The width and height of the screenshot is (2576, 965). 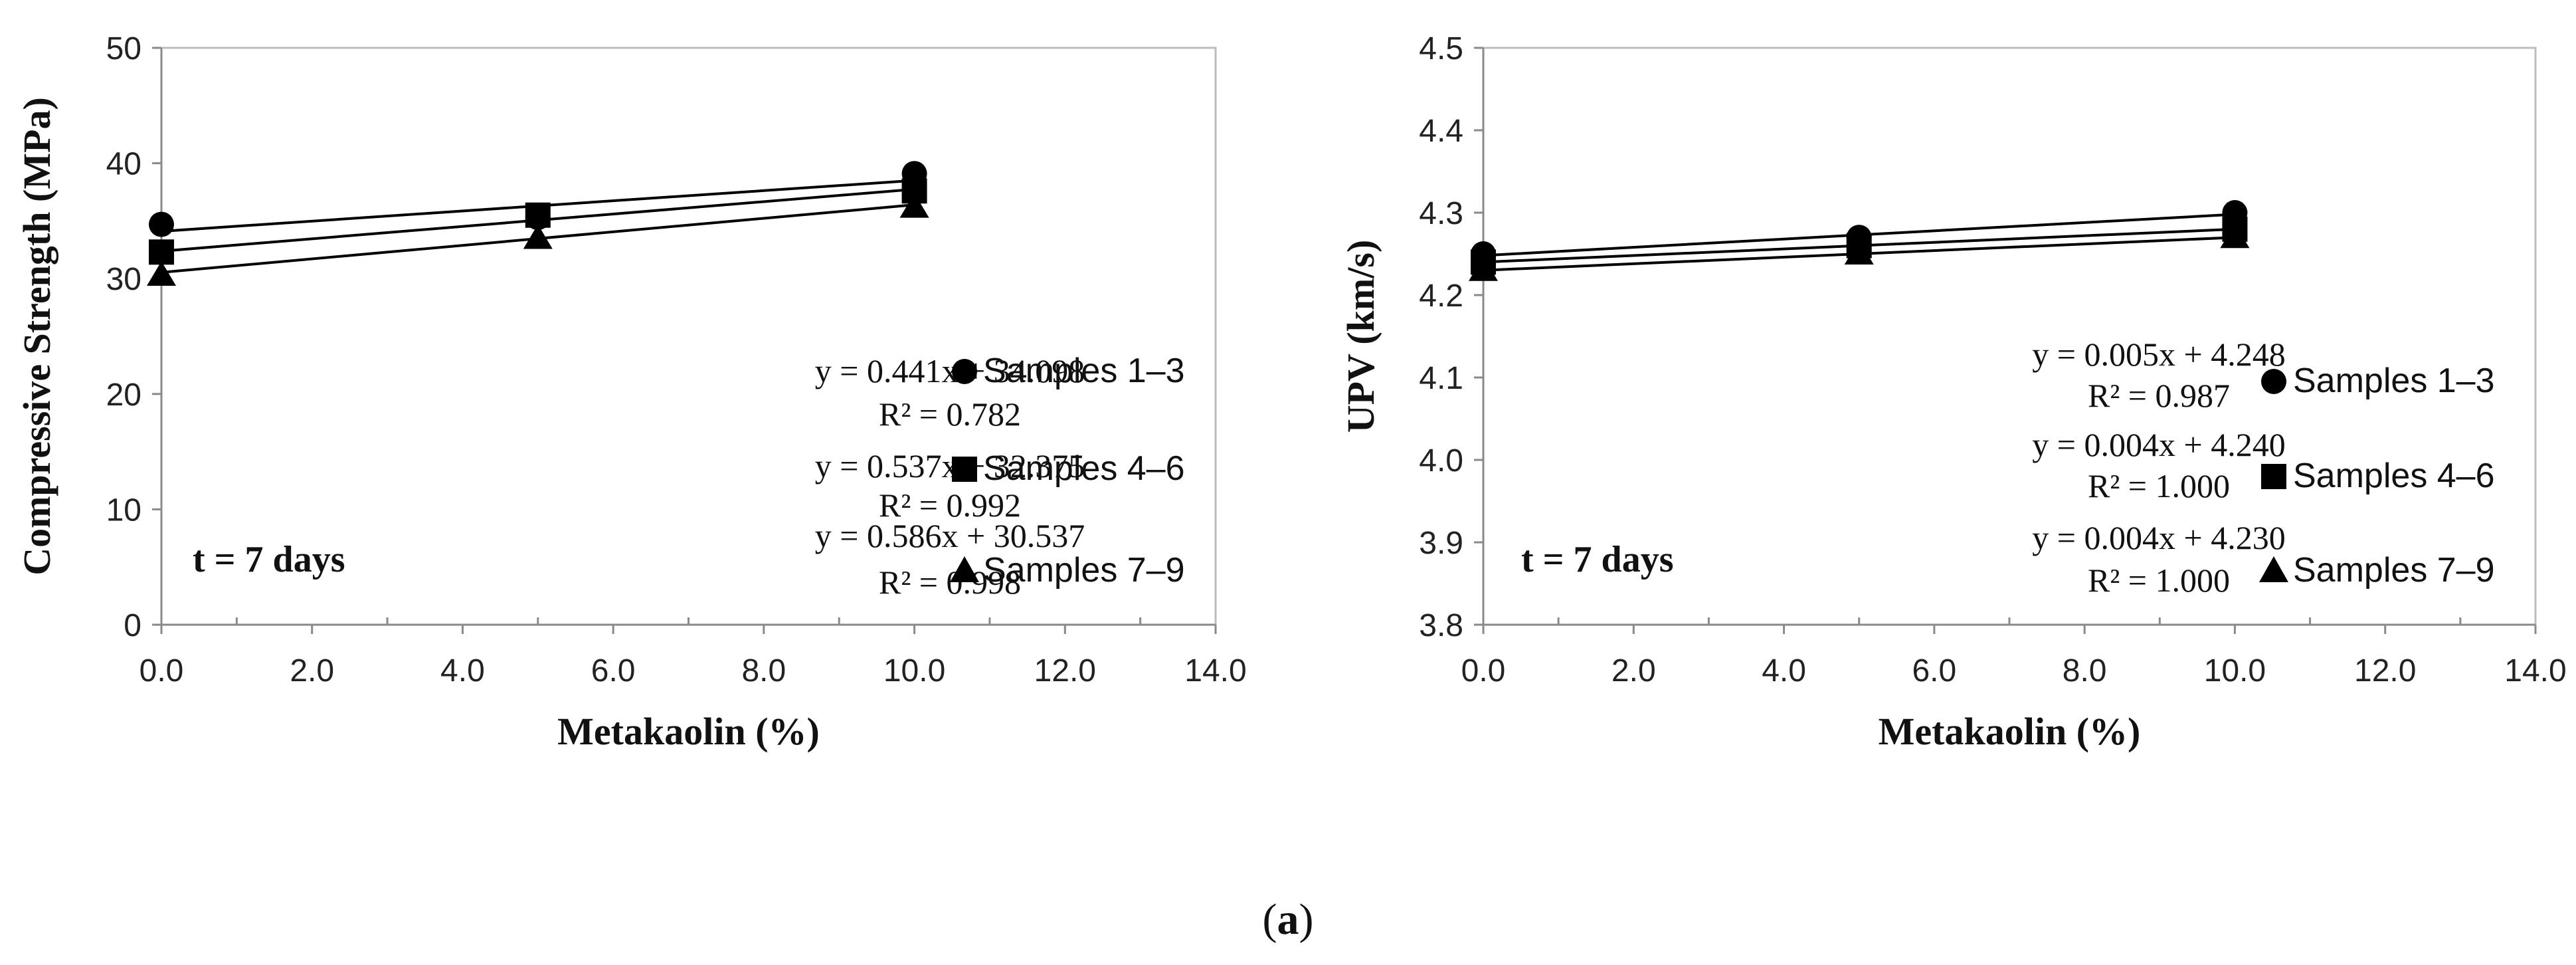 I want to click on trendline-equation: y = 0.005x + 4.248, so click(x=2158, y=355).